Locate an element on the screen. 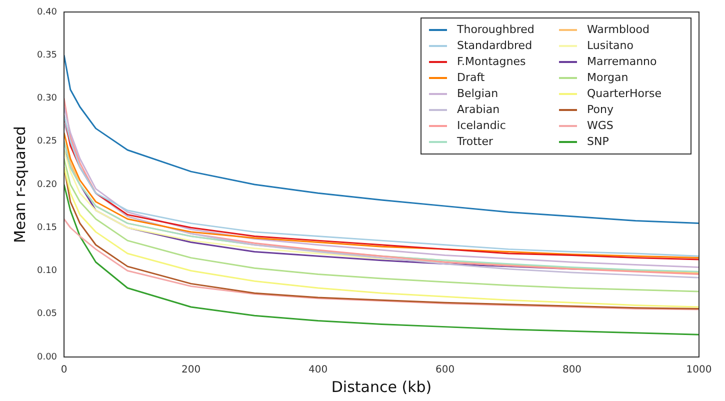  y-tick-label: 0.25 is located at coordinates (47, 141).